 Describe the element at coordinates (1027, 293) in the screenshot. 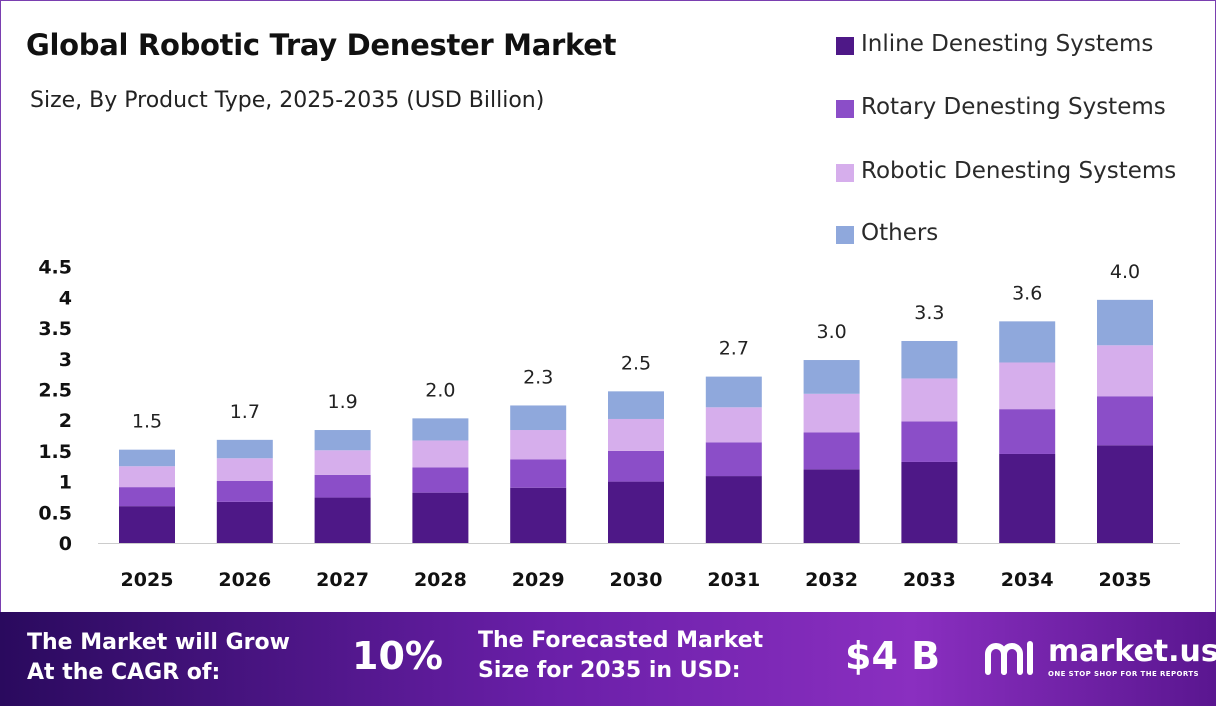

I see `bar-total-label: 3.6` at that location.